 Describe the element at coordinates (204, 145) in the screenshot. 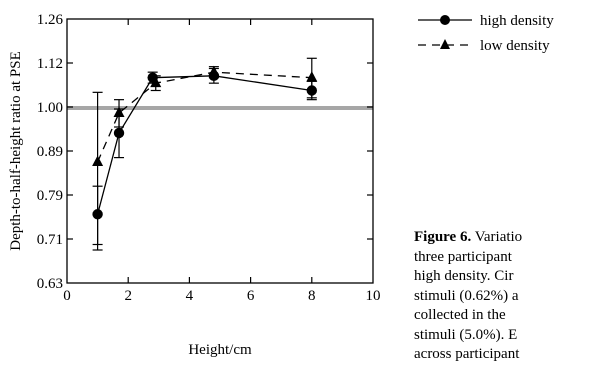

I see `series-line-high-density` at that location.